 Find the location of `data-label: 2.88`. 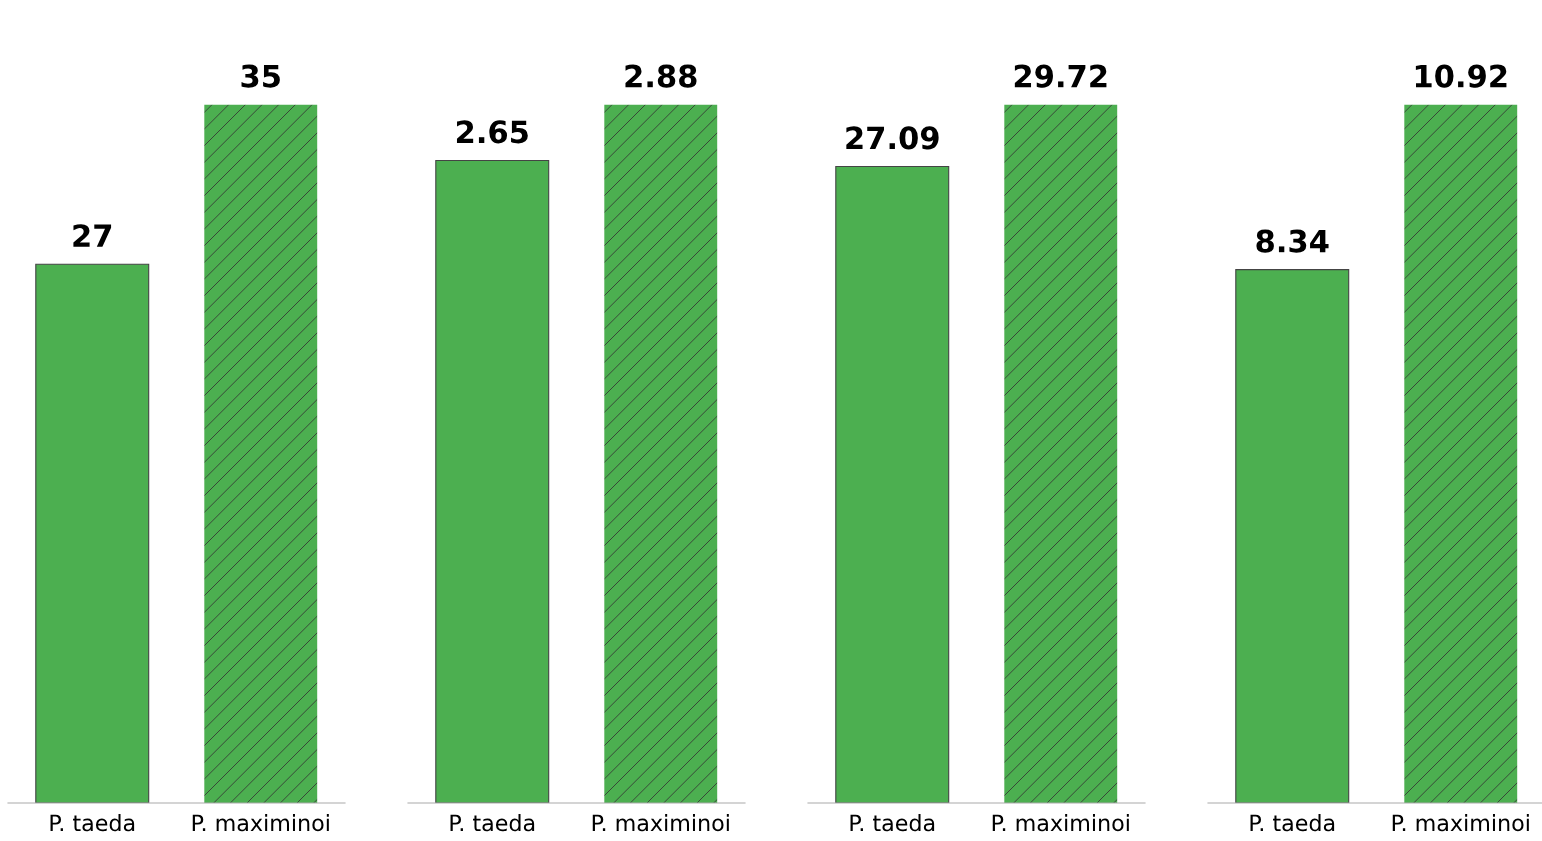

data-label: 2.88 is located at coordinates (661, 76).